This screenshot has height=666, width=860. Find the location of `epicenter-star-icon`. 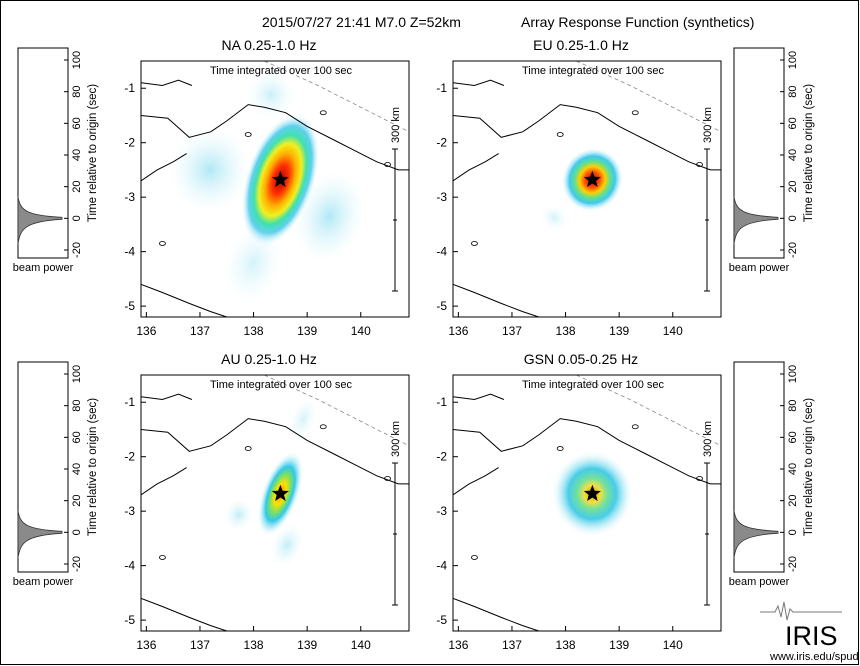

epicenter-star-icon is located at coordinates (280, 492).